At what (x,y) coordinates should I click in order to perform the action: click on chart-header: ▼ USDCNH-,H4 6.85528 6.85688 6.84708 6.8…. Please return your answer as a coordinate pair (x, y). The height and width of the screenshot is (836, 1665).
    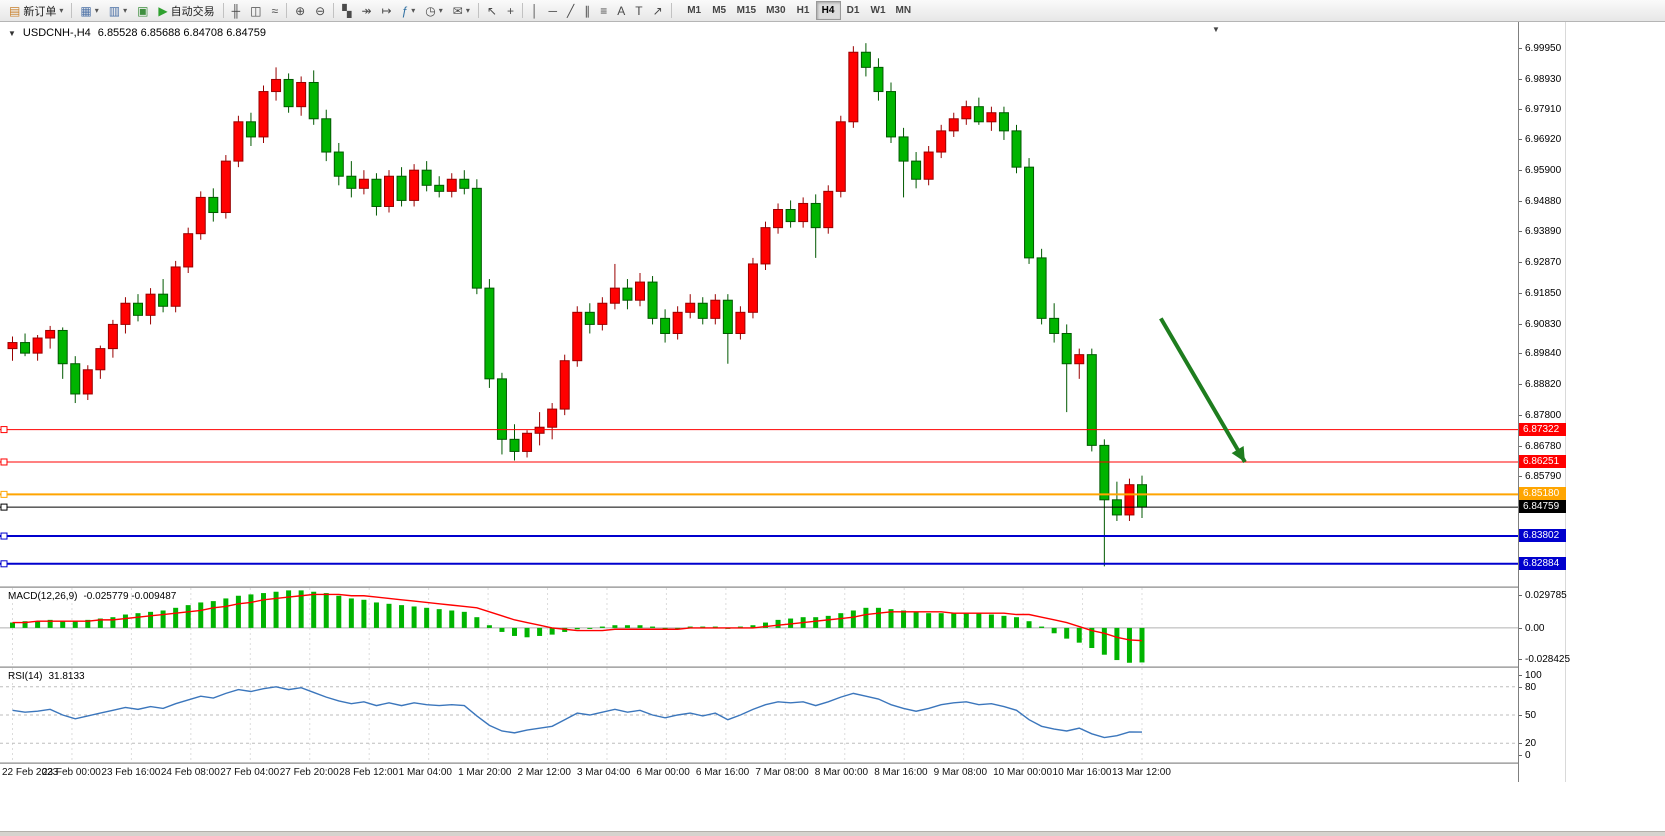
    Looking at the image, I should click on (137, 33).